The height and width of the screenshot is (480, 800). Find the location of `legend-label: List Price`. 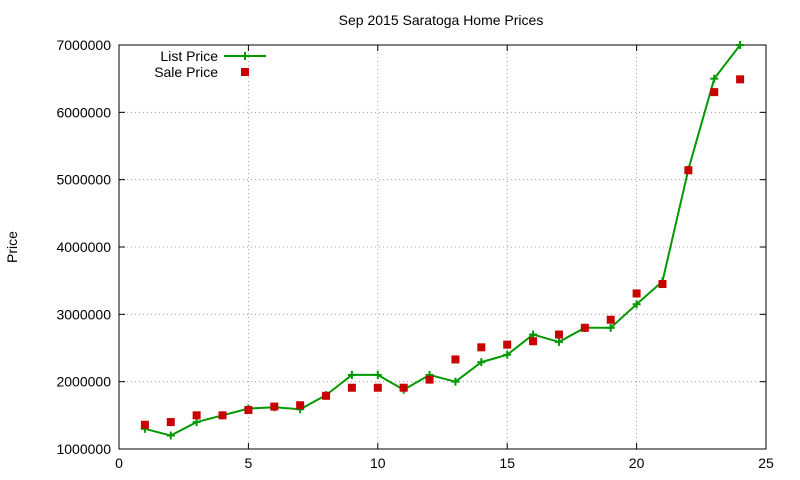

legend-label: List Price is located at coordinates (189, 56).